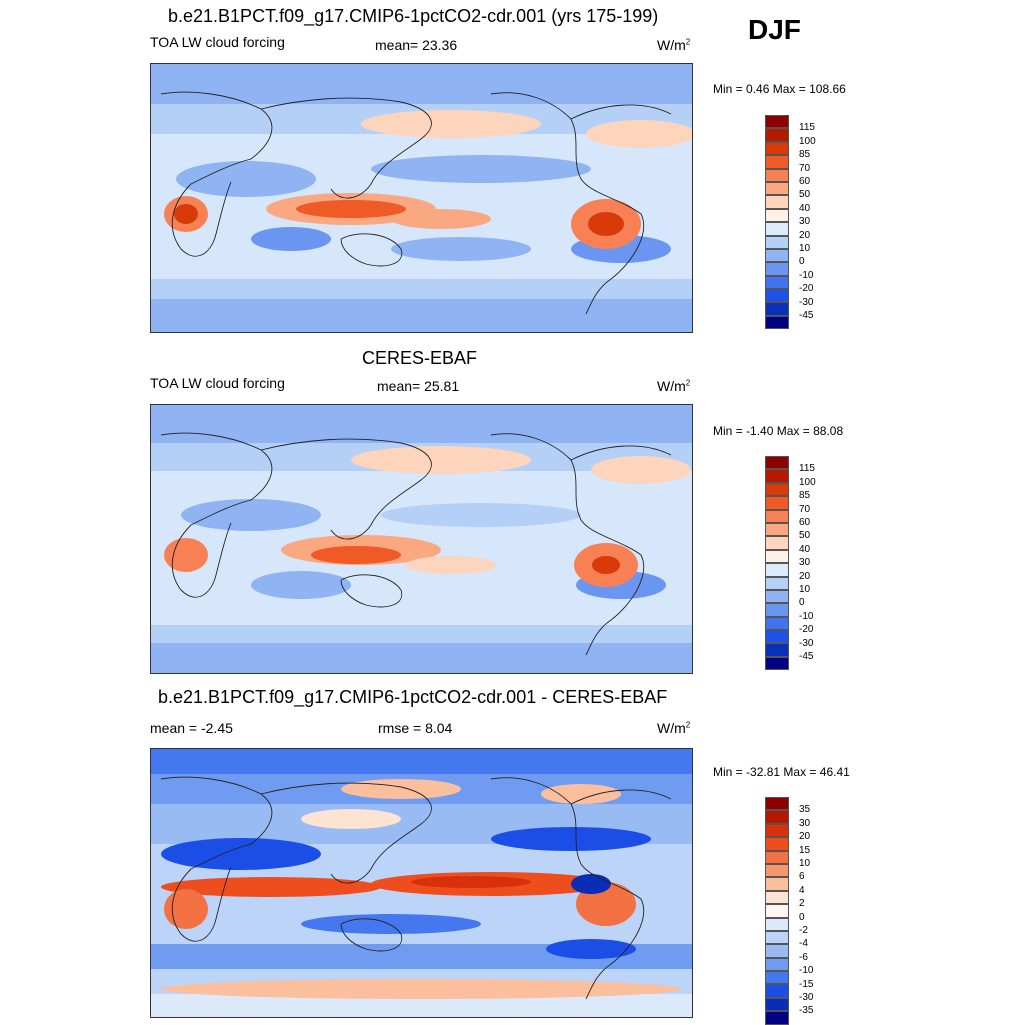 This screenshot has width=1024, height=1025. Describe the element at coordinates (805, 181) in the screenshot. I see `panel1-colorbar-label: 60` at that location.